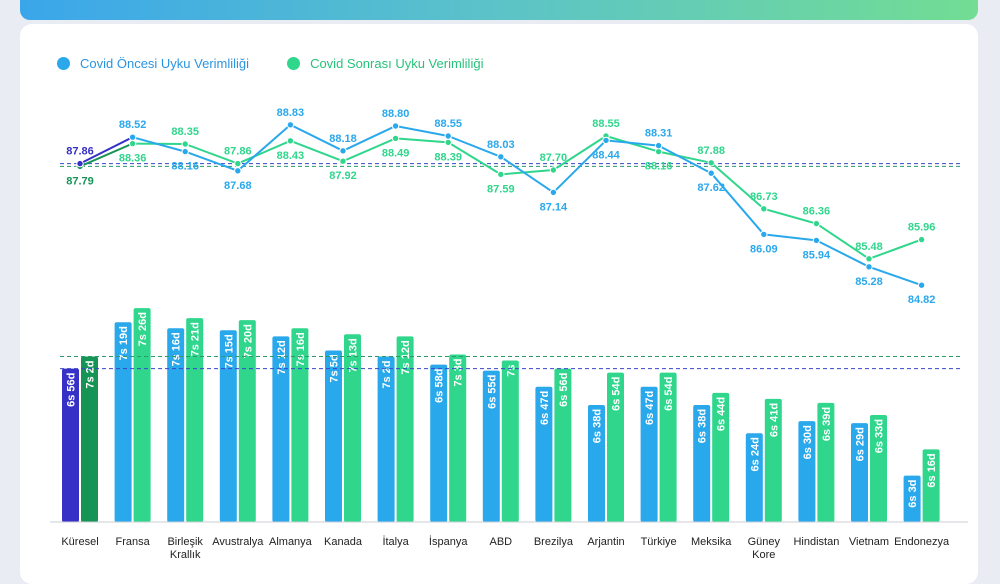 Image resolution: width=1000 pixels, height=584 pixels. What do you see at coordinates (764, 249) in the screenshot?
I see `line-label-before: 86.09` at bounding box center [764, 249].